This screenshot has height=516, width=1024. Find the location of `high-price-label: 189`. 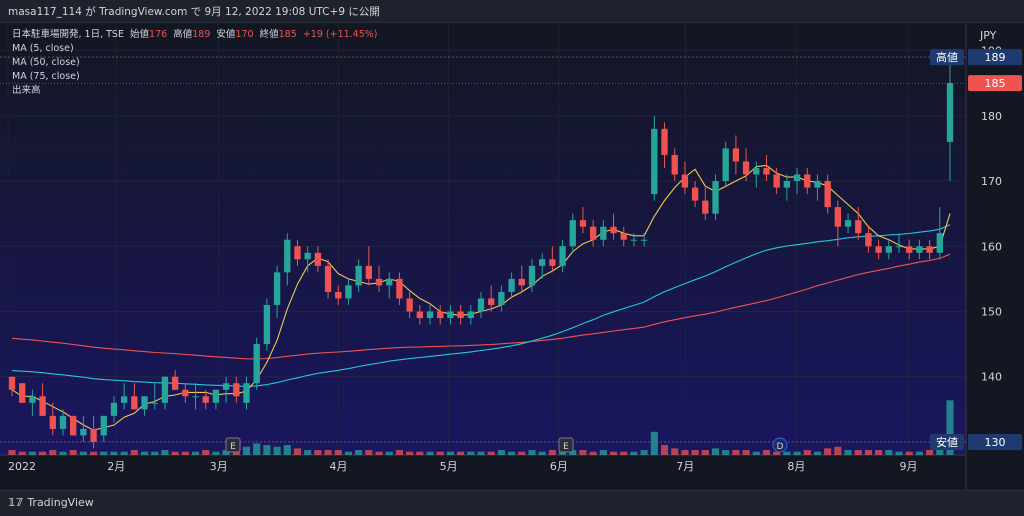

high-price-label: 189 is located at coordinates (995, 57).